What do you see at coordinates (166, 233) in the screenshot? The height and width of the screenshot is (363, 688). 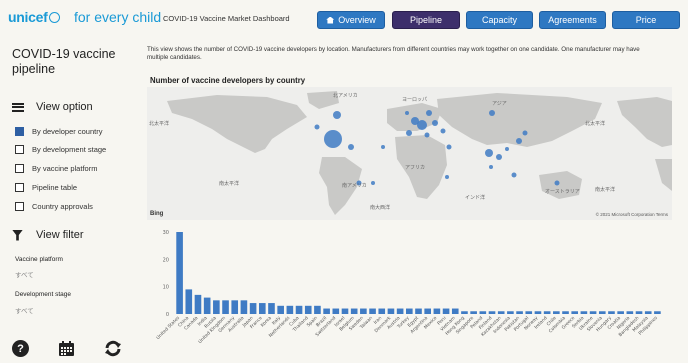 I see `y-tick-label: 30` at bounding box center [166, 233].